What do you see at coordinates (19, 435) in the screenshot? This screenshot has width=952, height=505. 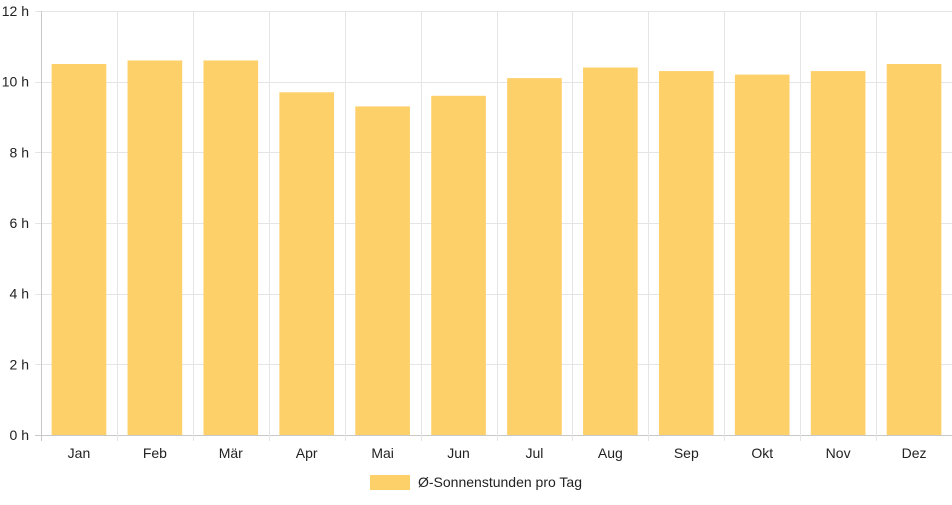 I see `y-tick-label: 0 h` at bounding box center [19, 435].